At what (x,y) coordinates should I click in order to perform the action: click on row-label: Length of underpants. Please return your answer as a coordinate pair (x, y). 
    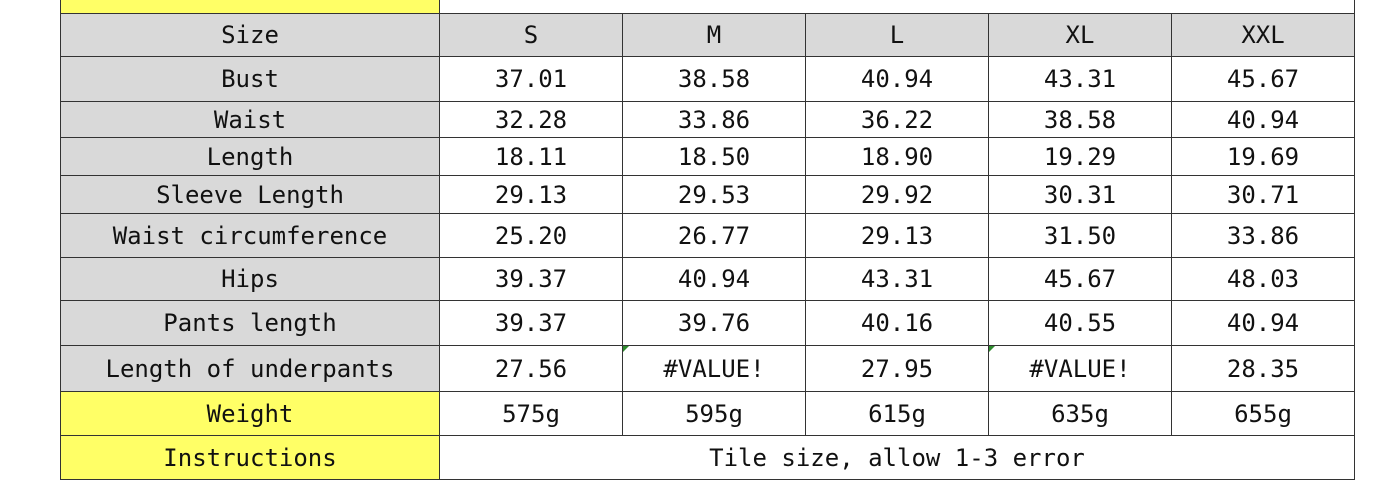
    Looking at the image, I should click on (250, 368).